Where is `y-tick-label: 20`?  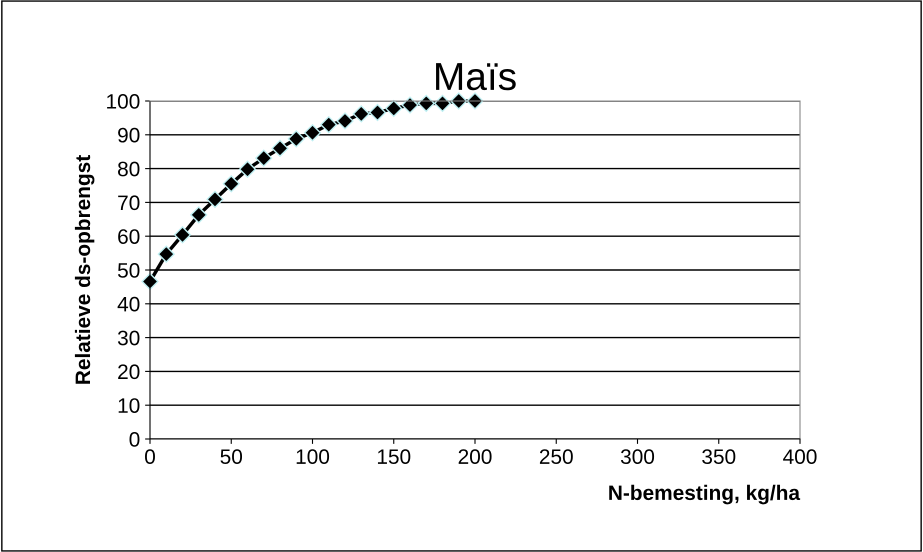
y-tick-label: 20 is located at coordinates (129, 372).